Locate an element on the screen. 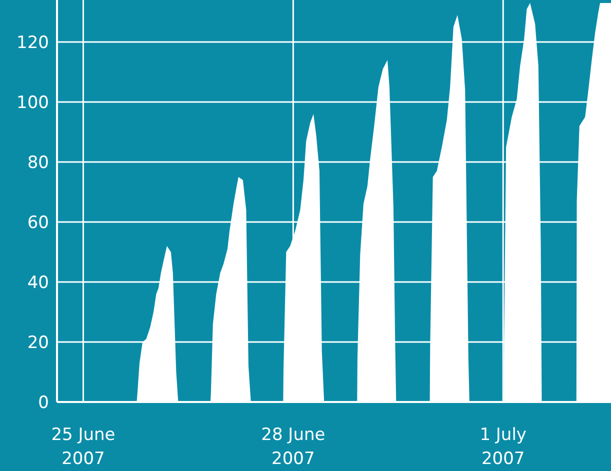 This screenshot has height=471, width=611. y-tick-label: 40 is located at coordinates (38, 283).